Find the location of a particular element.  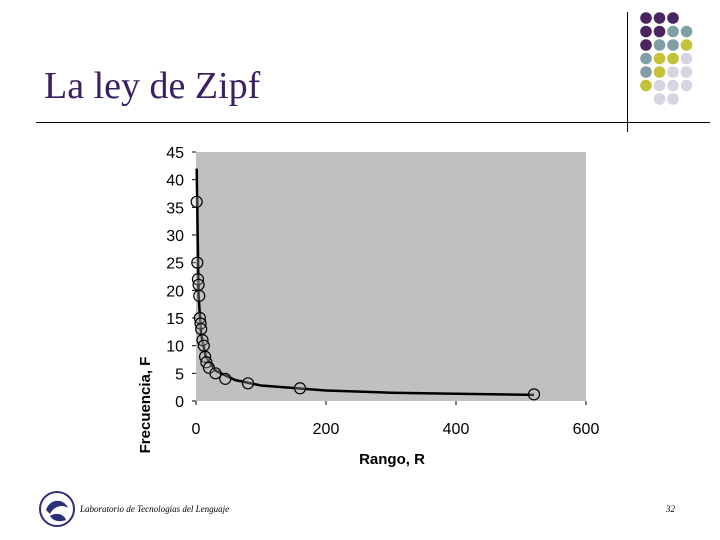

x-tick-label: 0 is located at coordinates (196, 429).